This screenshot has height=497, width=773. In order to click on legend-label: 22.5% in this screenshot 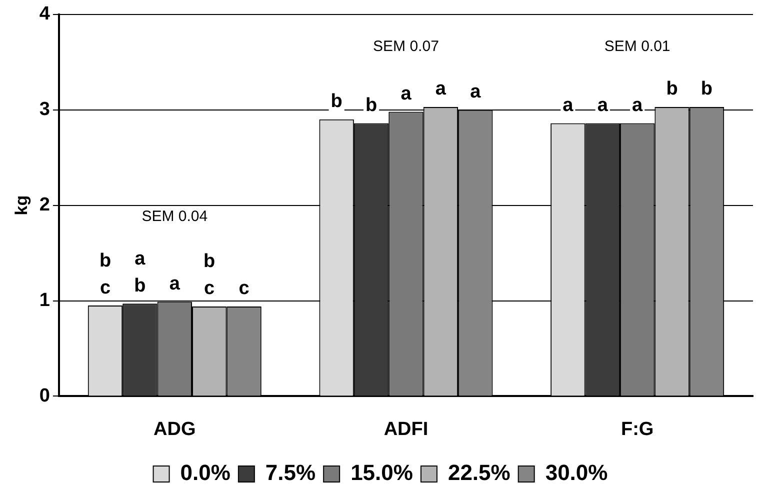, I will do `click(479, 473)`.